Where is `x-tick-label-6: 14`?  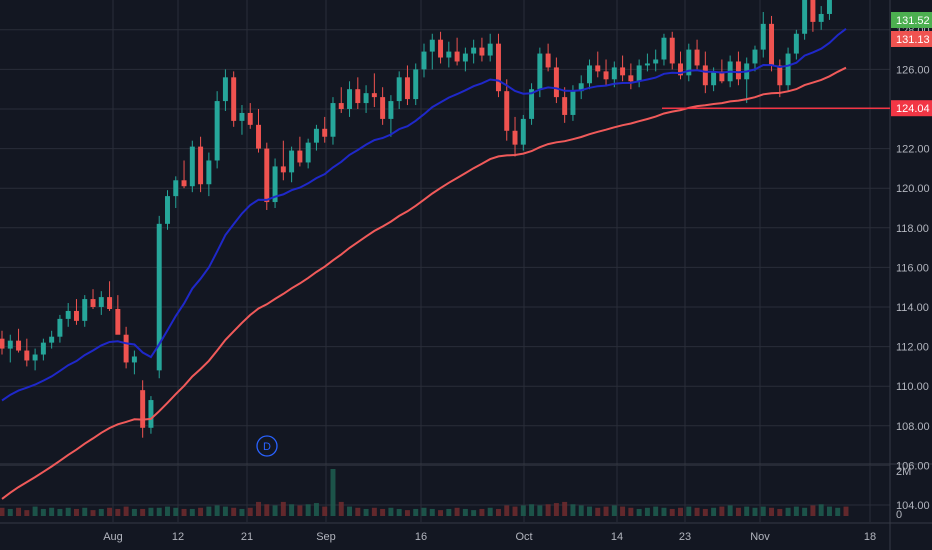 x-tick-label-6: 14 is located at coordinates (617, 537).